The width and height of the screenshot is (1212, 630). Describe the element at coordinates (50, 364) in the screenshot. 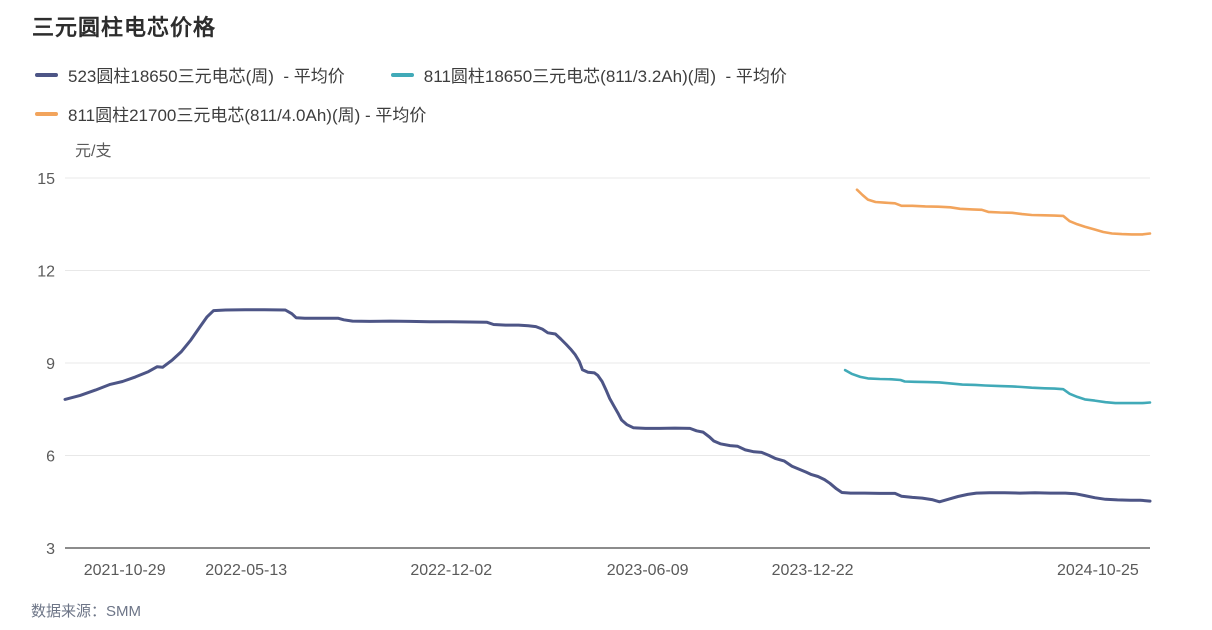

I see `y-tick-label: 9` at that location.